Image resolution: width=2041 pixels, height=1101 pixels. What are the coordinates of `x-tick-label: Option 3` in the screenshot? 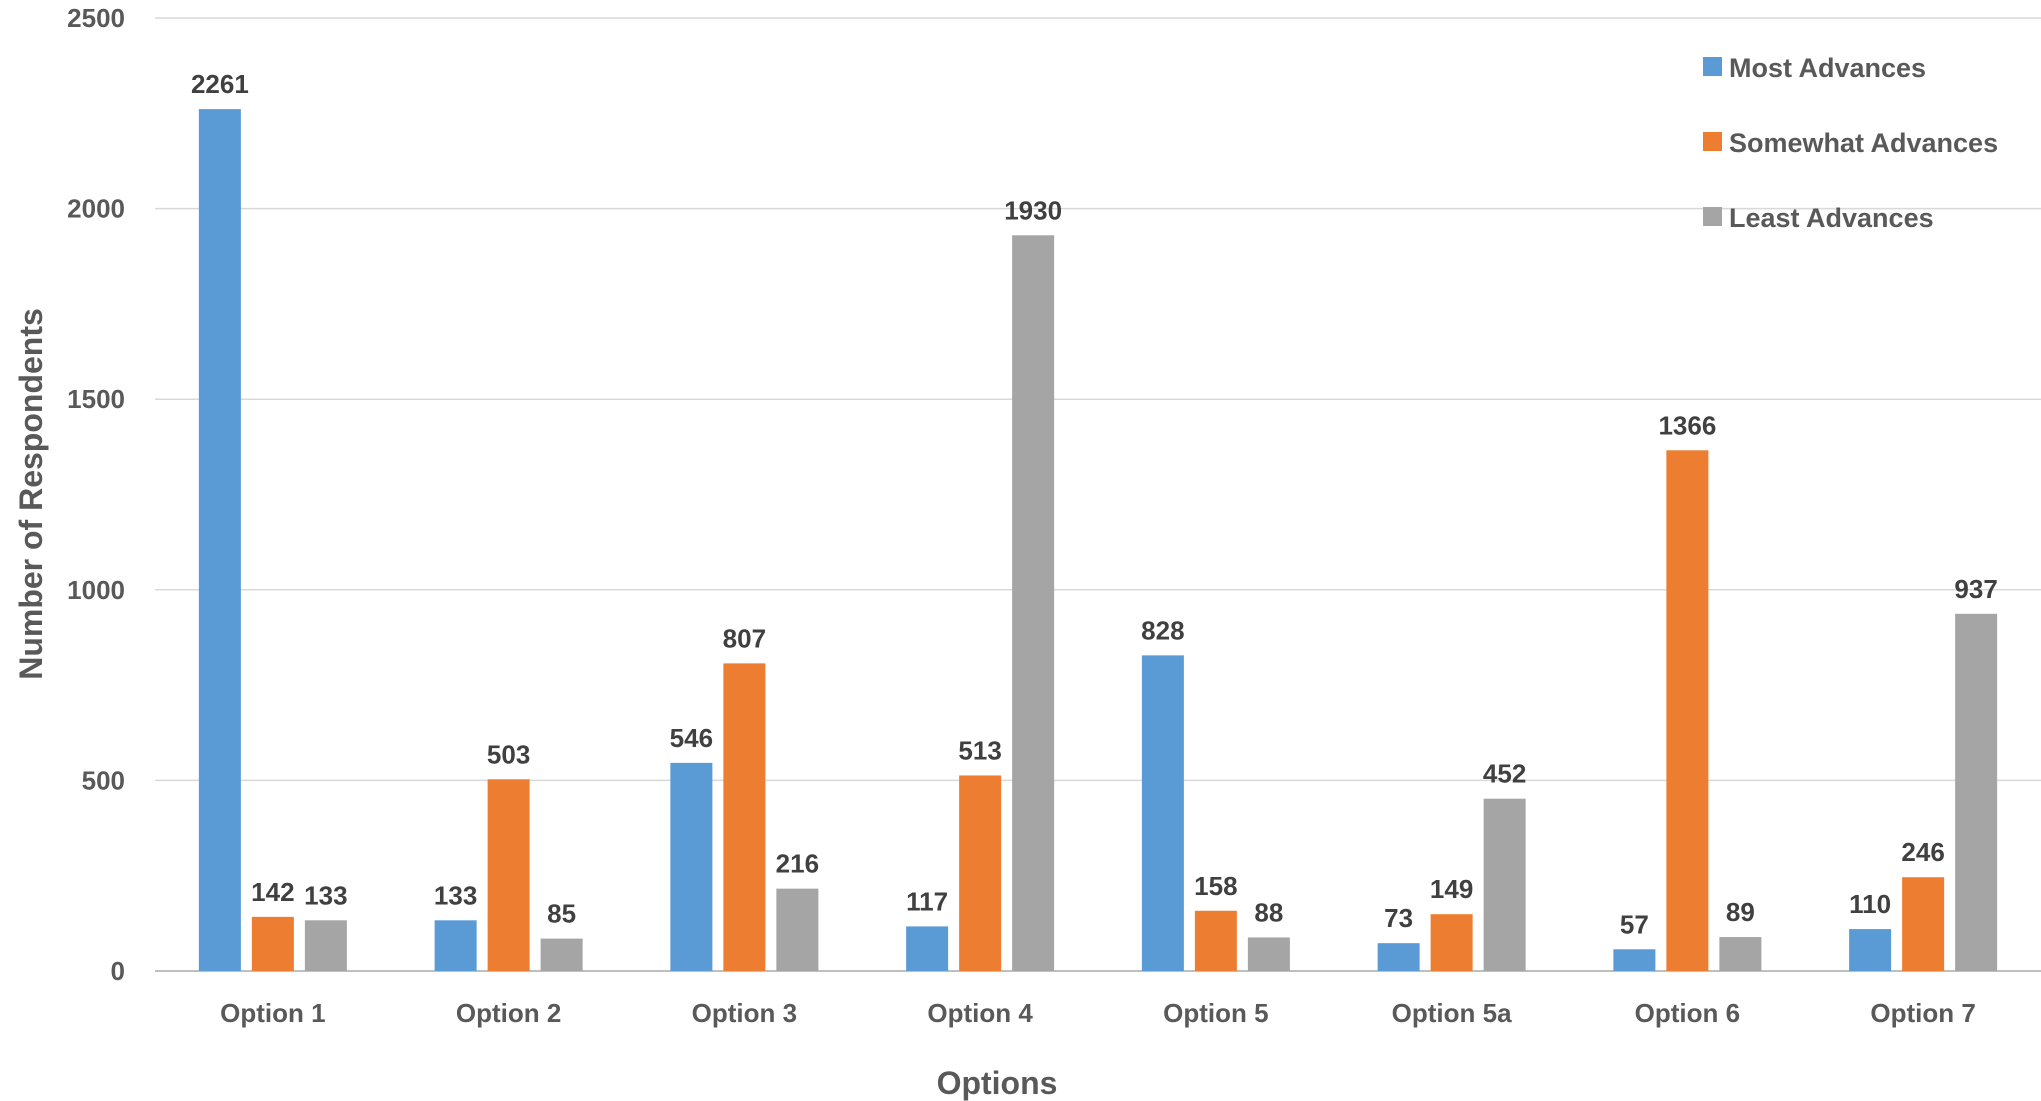 It's located at (744, 1013).